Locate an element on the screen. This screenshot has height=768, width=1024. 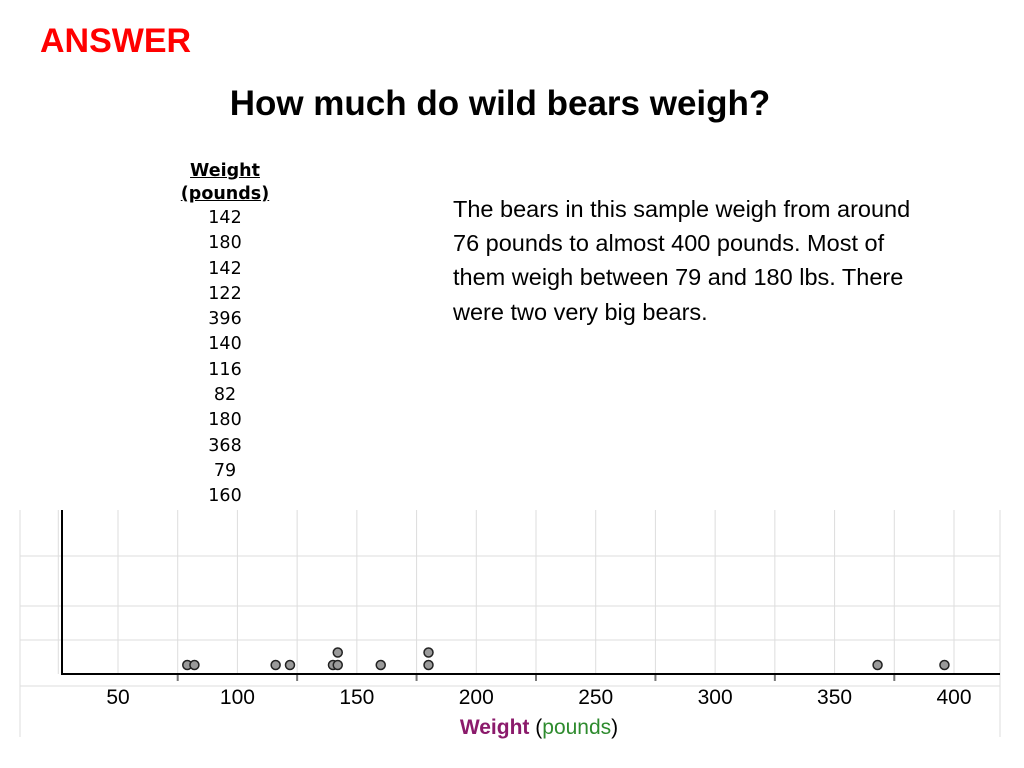
table-header-pounds: (pounds) is located at coordinates (225, 194).